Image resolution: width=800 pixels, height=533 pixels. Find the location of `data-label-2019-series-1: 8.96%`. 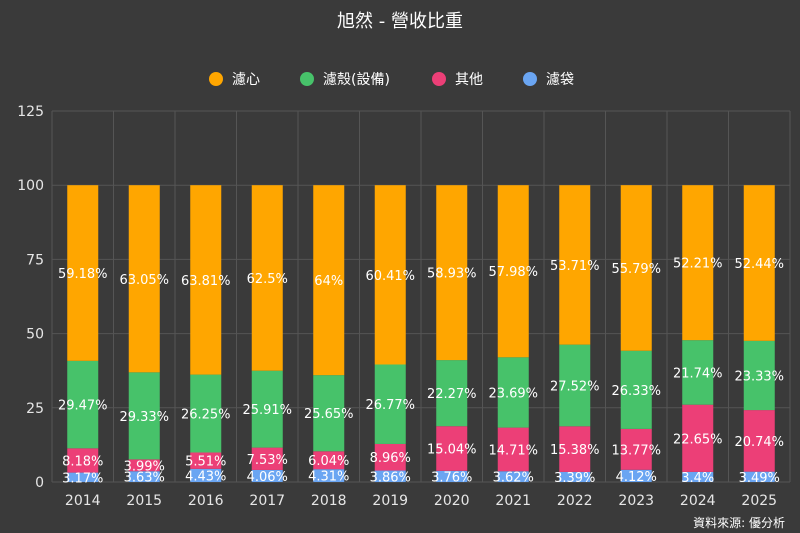

data-label-2019-series-1: 8.96% is located at coordinates (390, 458).